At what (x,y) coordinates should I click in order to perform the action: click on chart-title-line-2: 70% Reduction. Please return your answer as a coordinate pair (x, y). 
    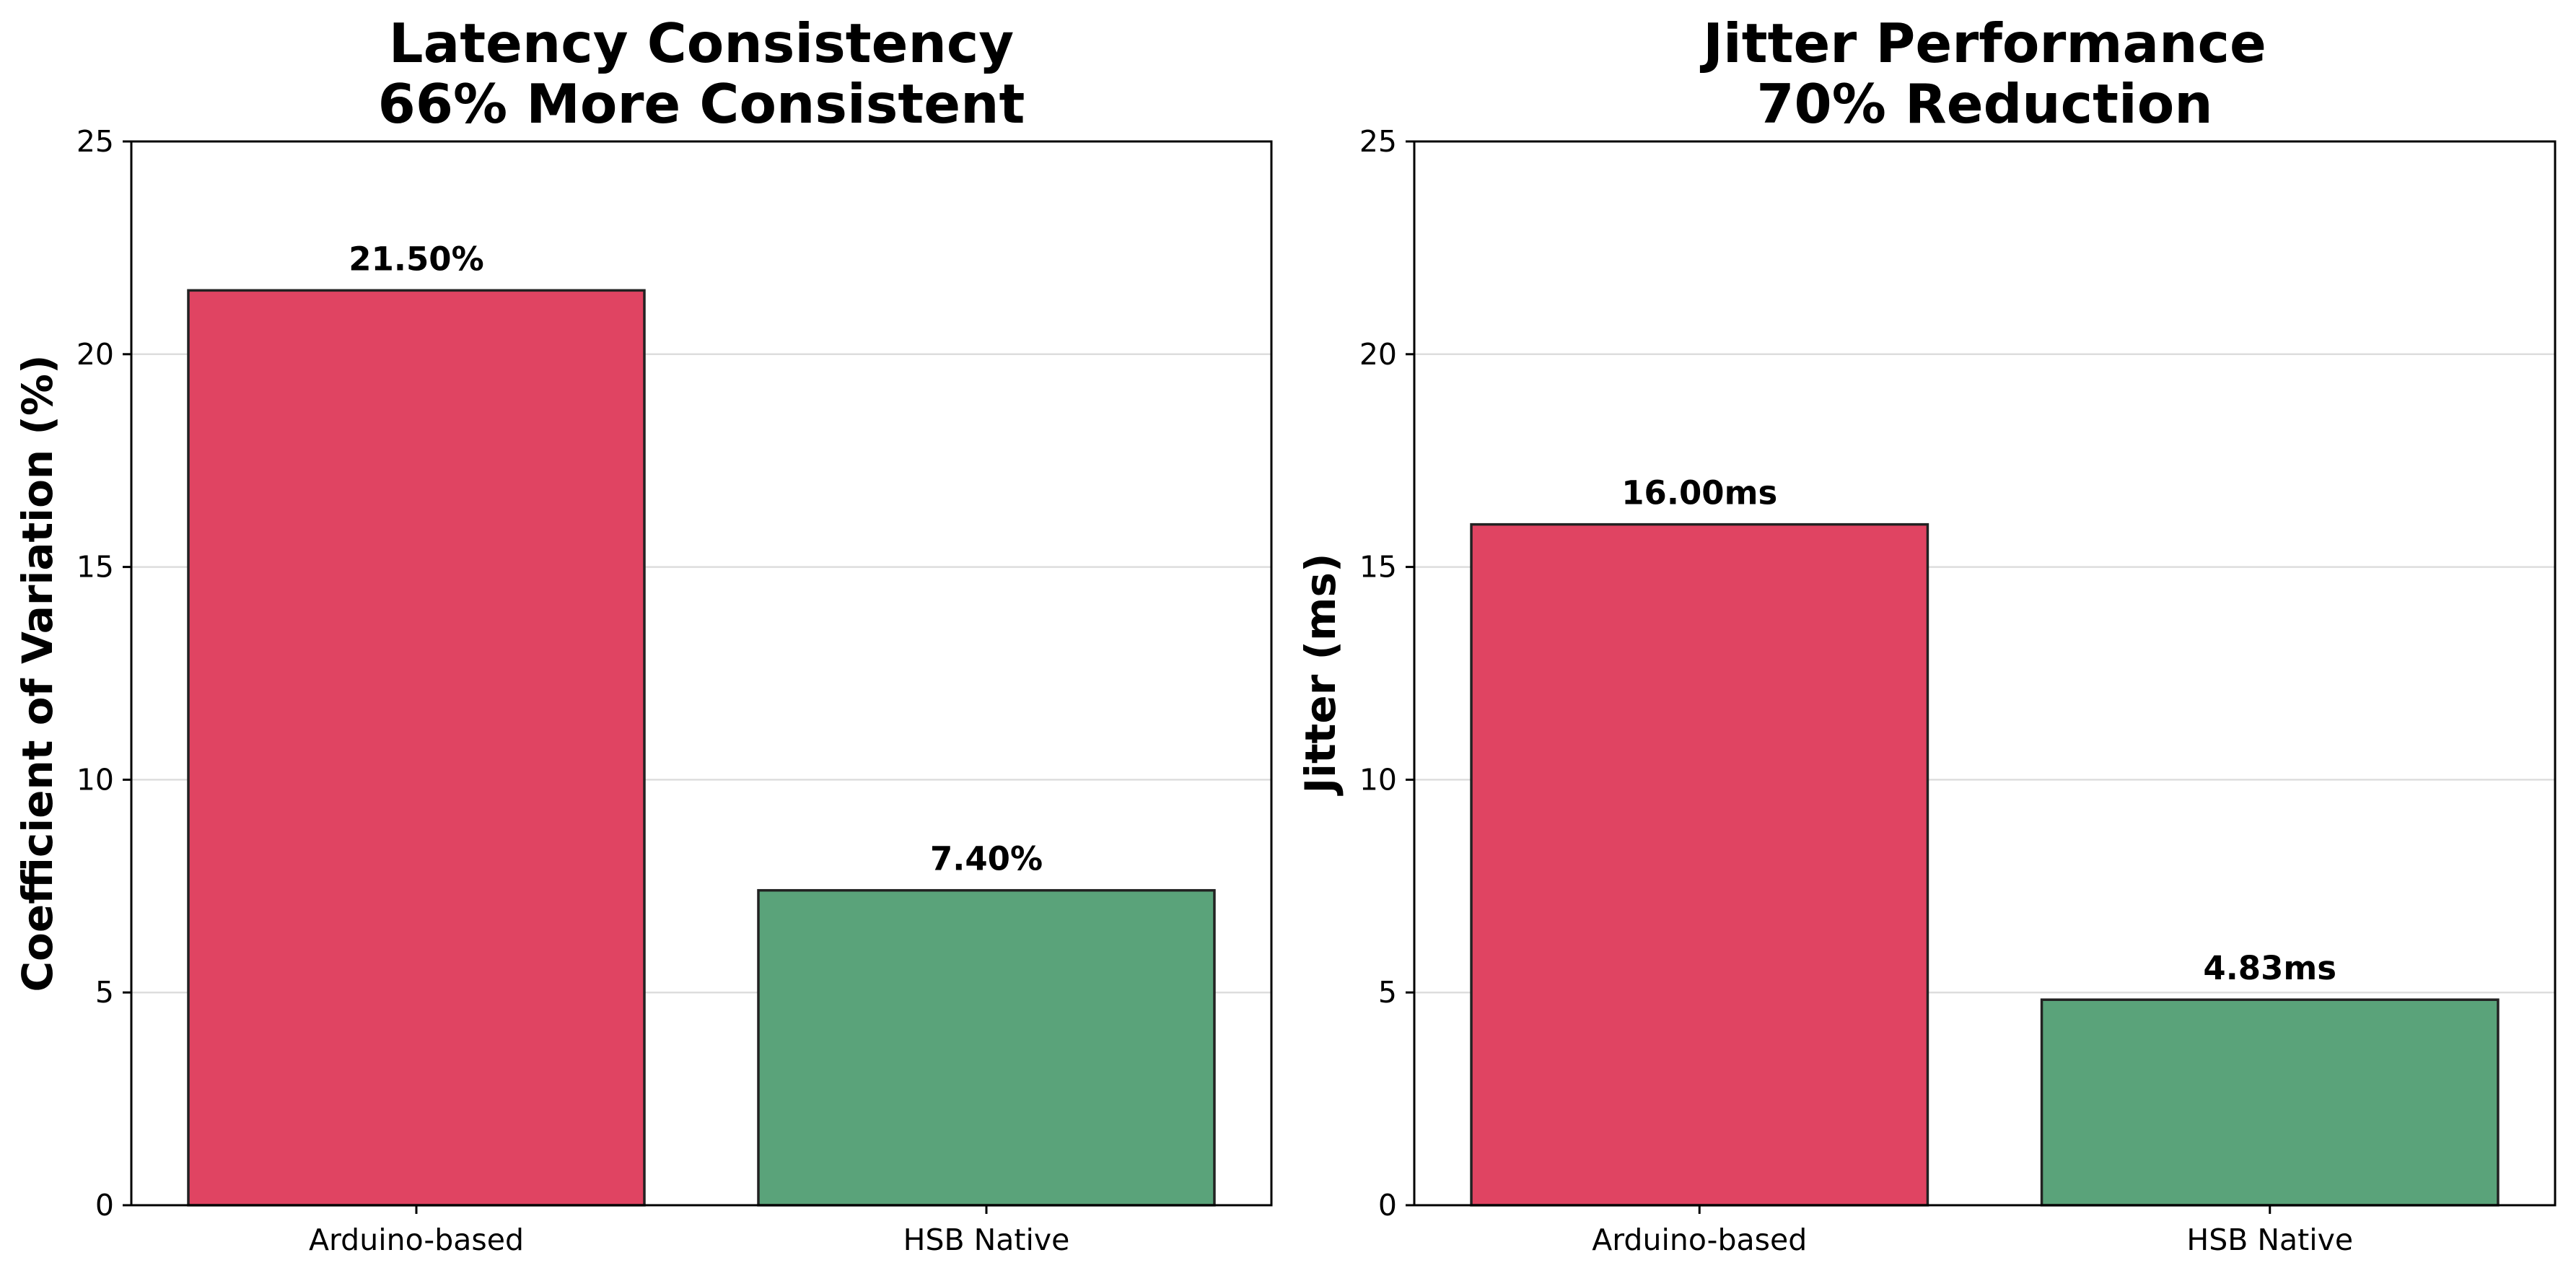
    Looking at the image, I should click on (1984, 104).